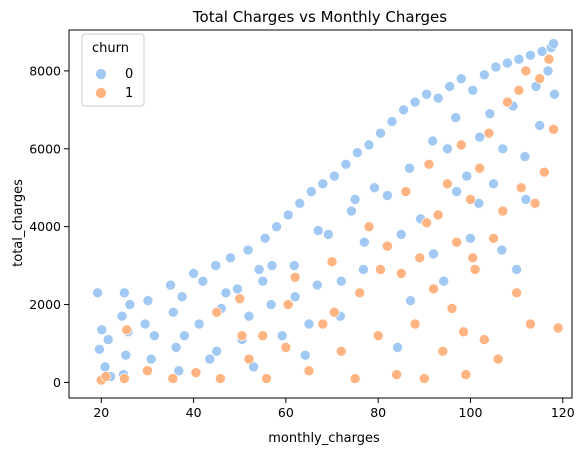 The width and height of the screenshot is (580, 453). I want to click on y-tick-label: 4000, so click(45, 226).